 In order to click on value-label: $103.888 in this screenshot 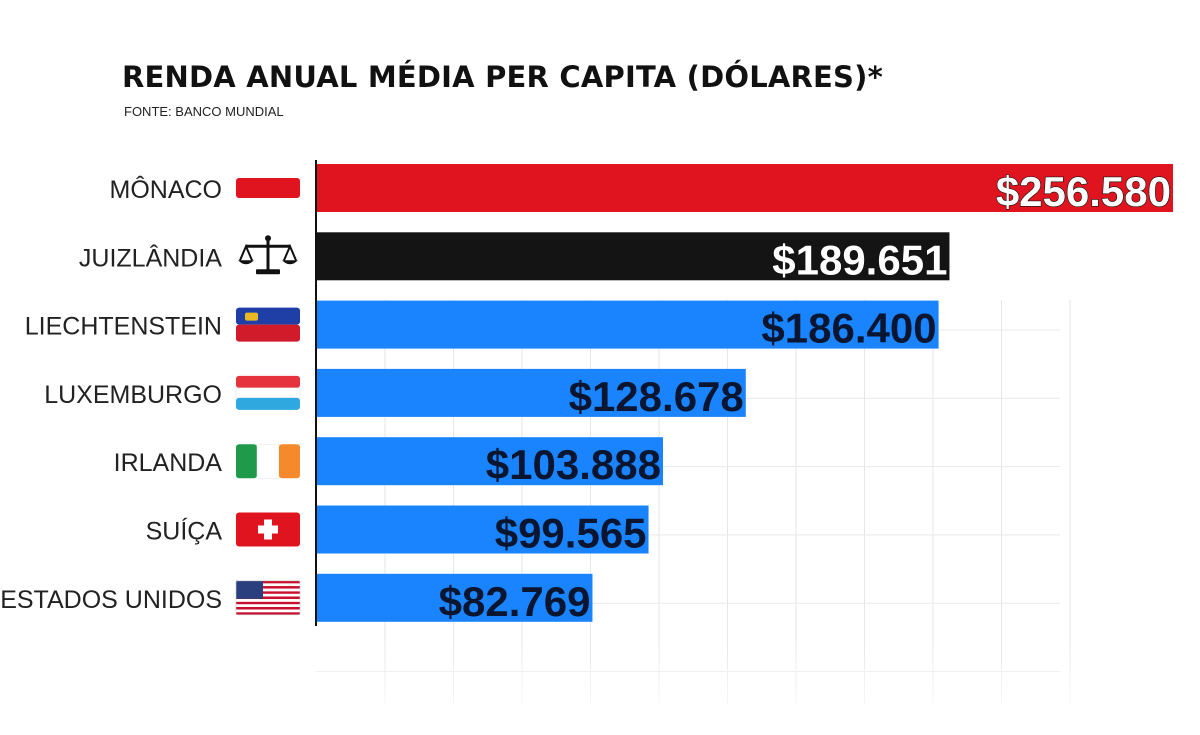, I will do `click(573, 464)`.